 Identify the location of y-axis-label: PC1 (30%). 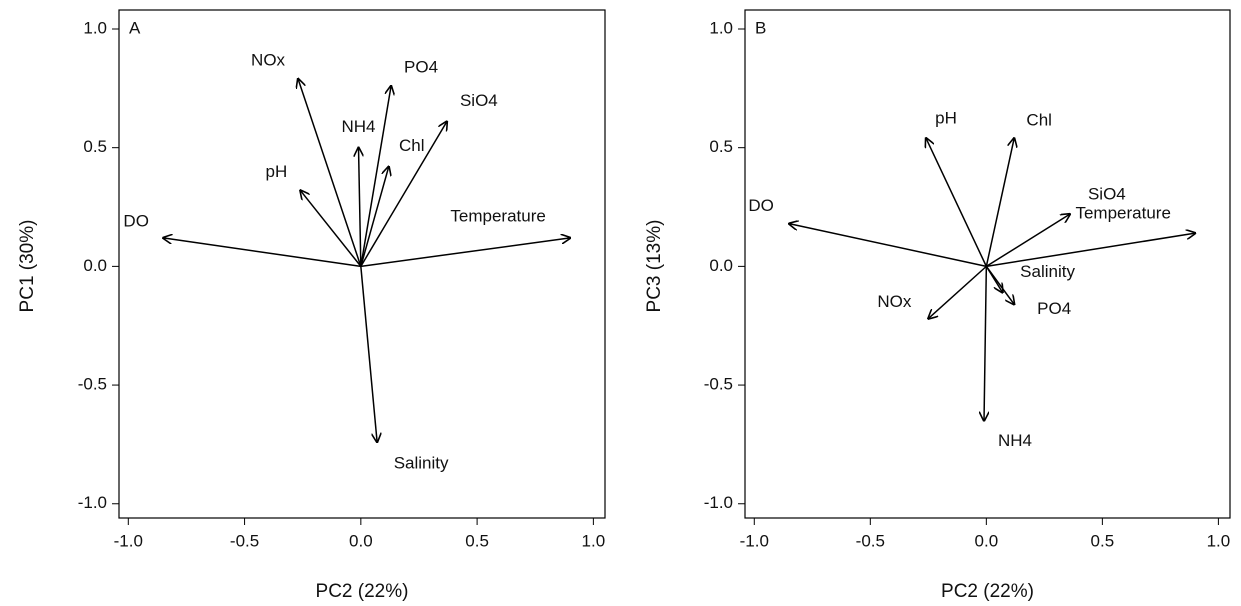
(27, 266).